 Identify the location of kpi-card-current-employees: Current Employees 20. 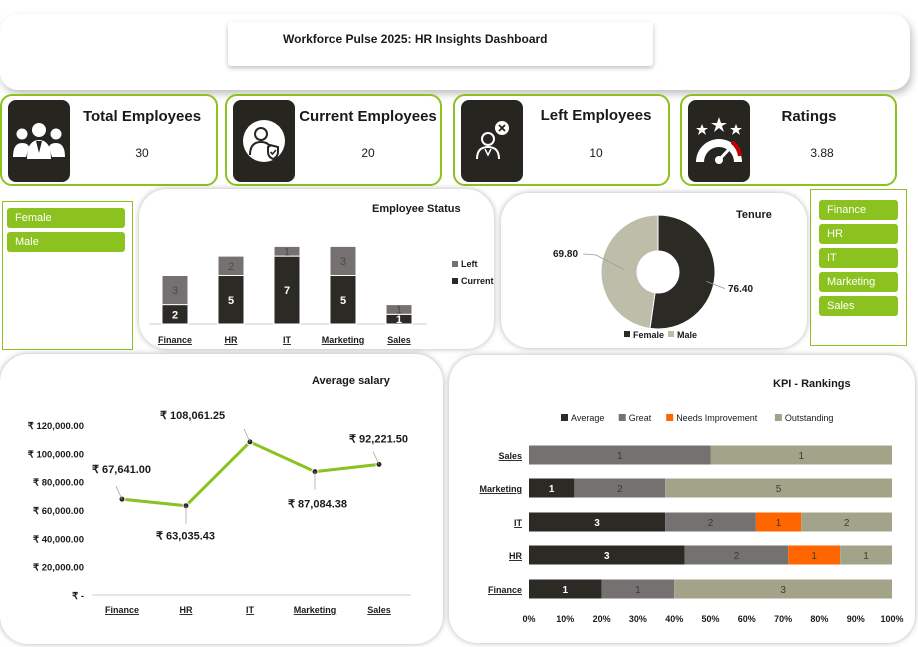
(333, 140).